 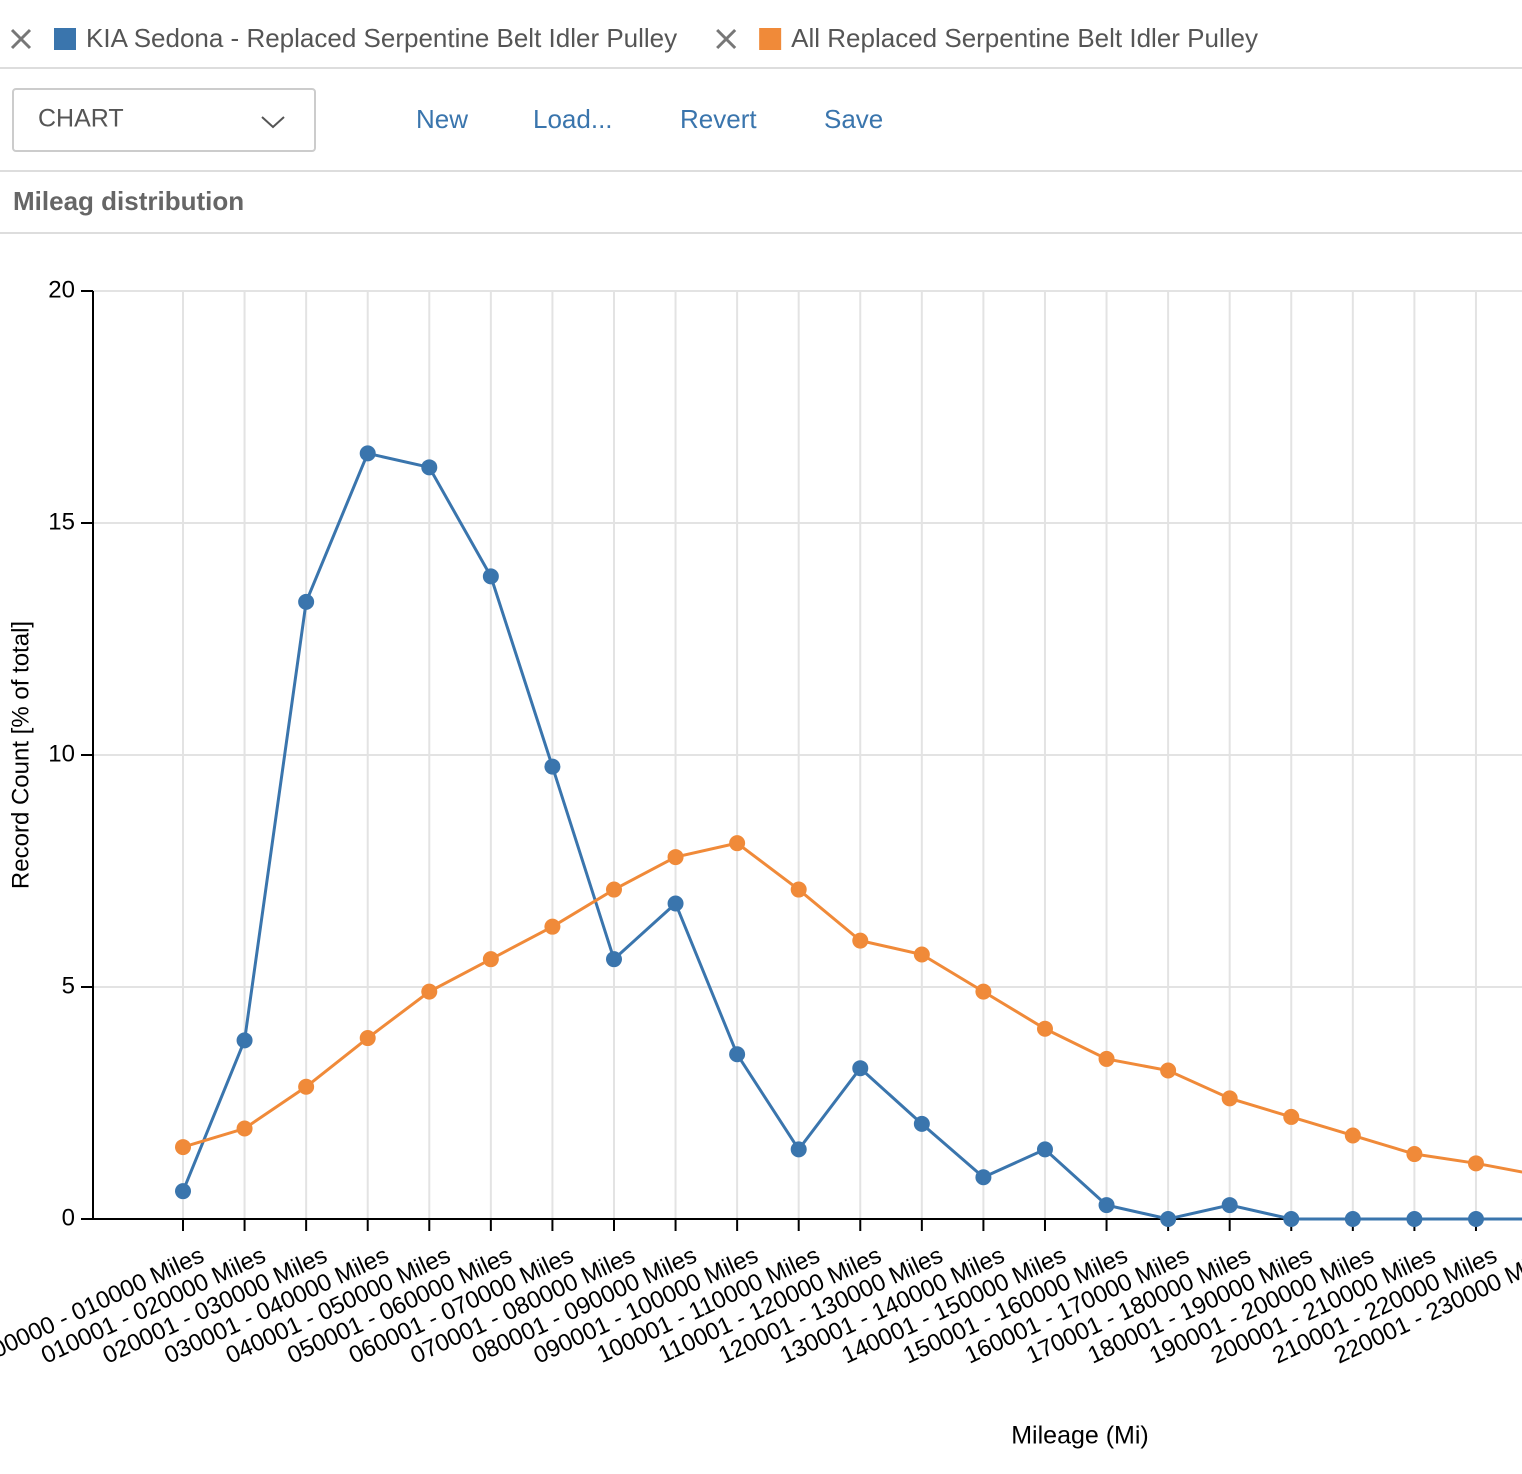 What do you see at coordinates (273, 122) in the screenshot?
I see `dropdown-arrow` at bounding box center [273, 122].